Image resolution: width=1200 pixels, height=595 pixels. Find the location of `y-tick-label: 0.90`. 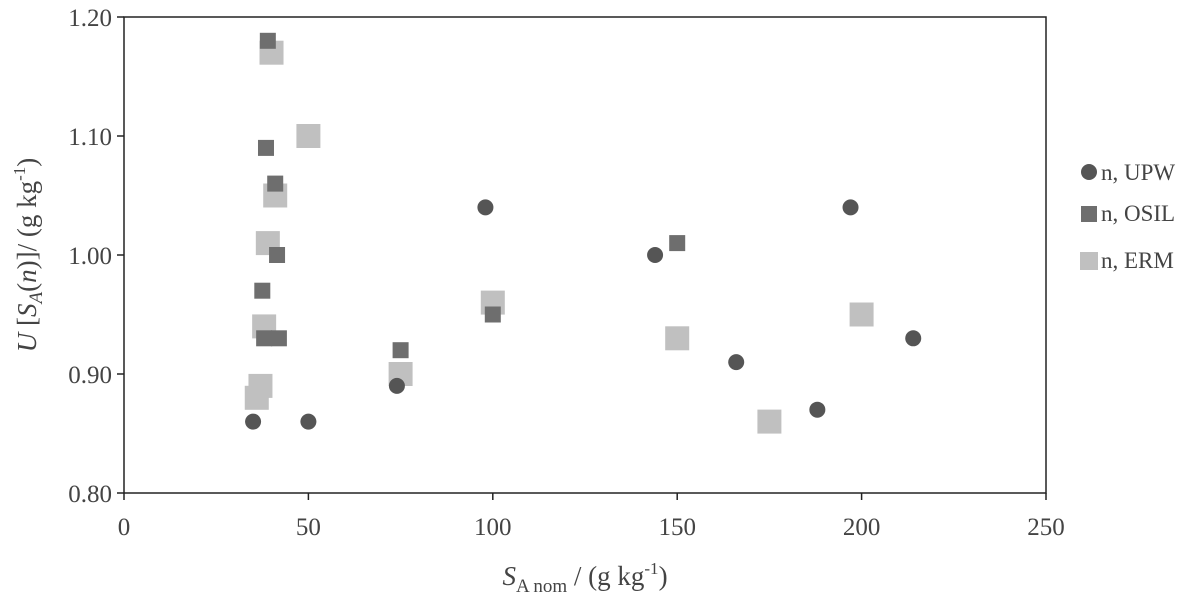

y-tick-label: 0.90 is located at coordinates (90, 375).